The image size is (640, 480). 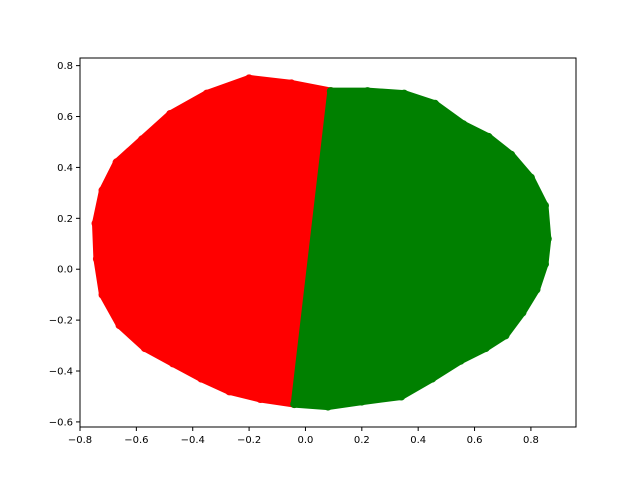 What do you see at coordinates (65, 219) in the screenshot?
I see `y-tick-label: 0.2` at bounding box center [65, 219].